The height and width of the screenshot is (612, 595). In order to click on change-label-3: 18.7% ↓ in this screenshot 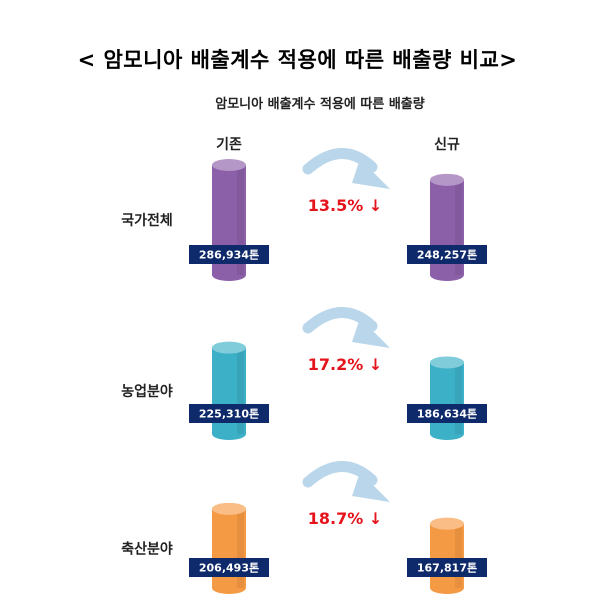, I will do `click(345, 518)`.